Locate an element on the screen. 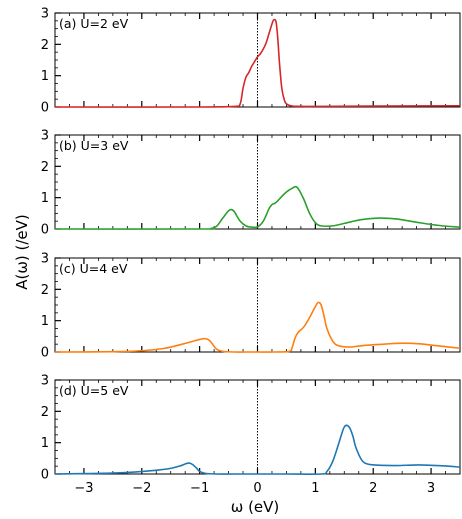  panel-label: (a) U=2 eV is located at coordinates (94, 23).